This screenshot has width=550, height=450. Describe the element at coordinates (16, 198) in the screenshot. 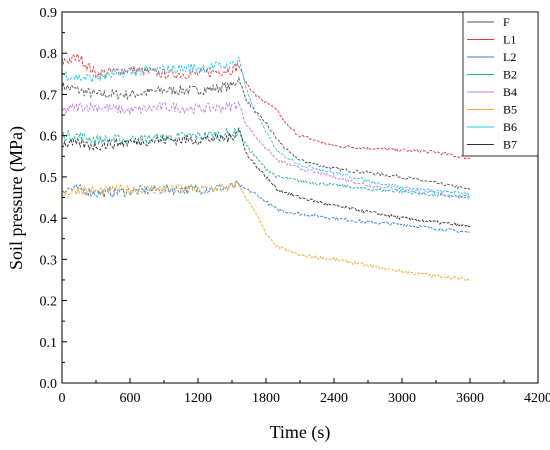

I see `y-axis-title: Soil pressure (MPa)` at that location.